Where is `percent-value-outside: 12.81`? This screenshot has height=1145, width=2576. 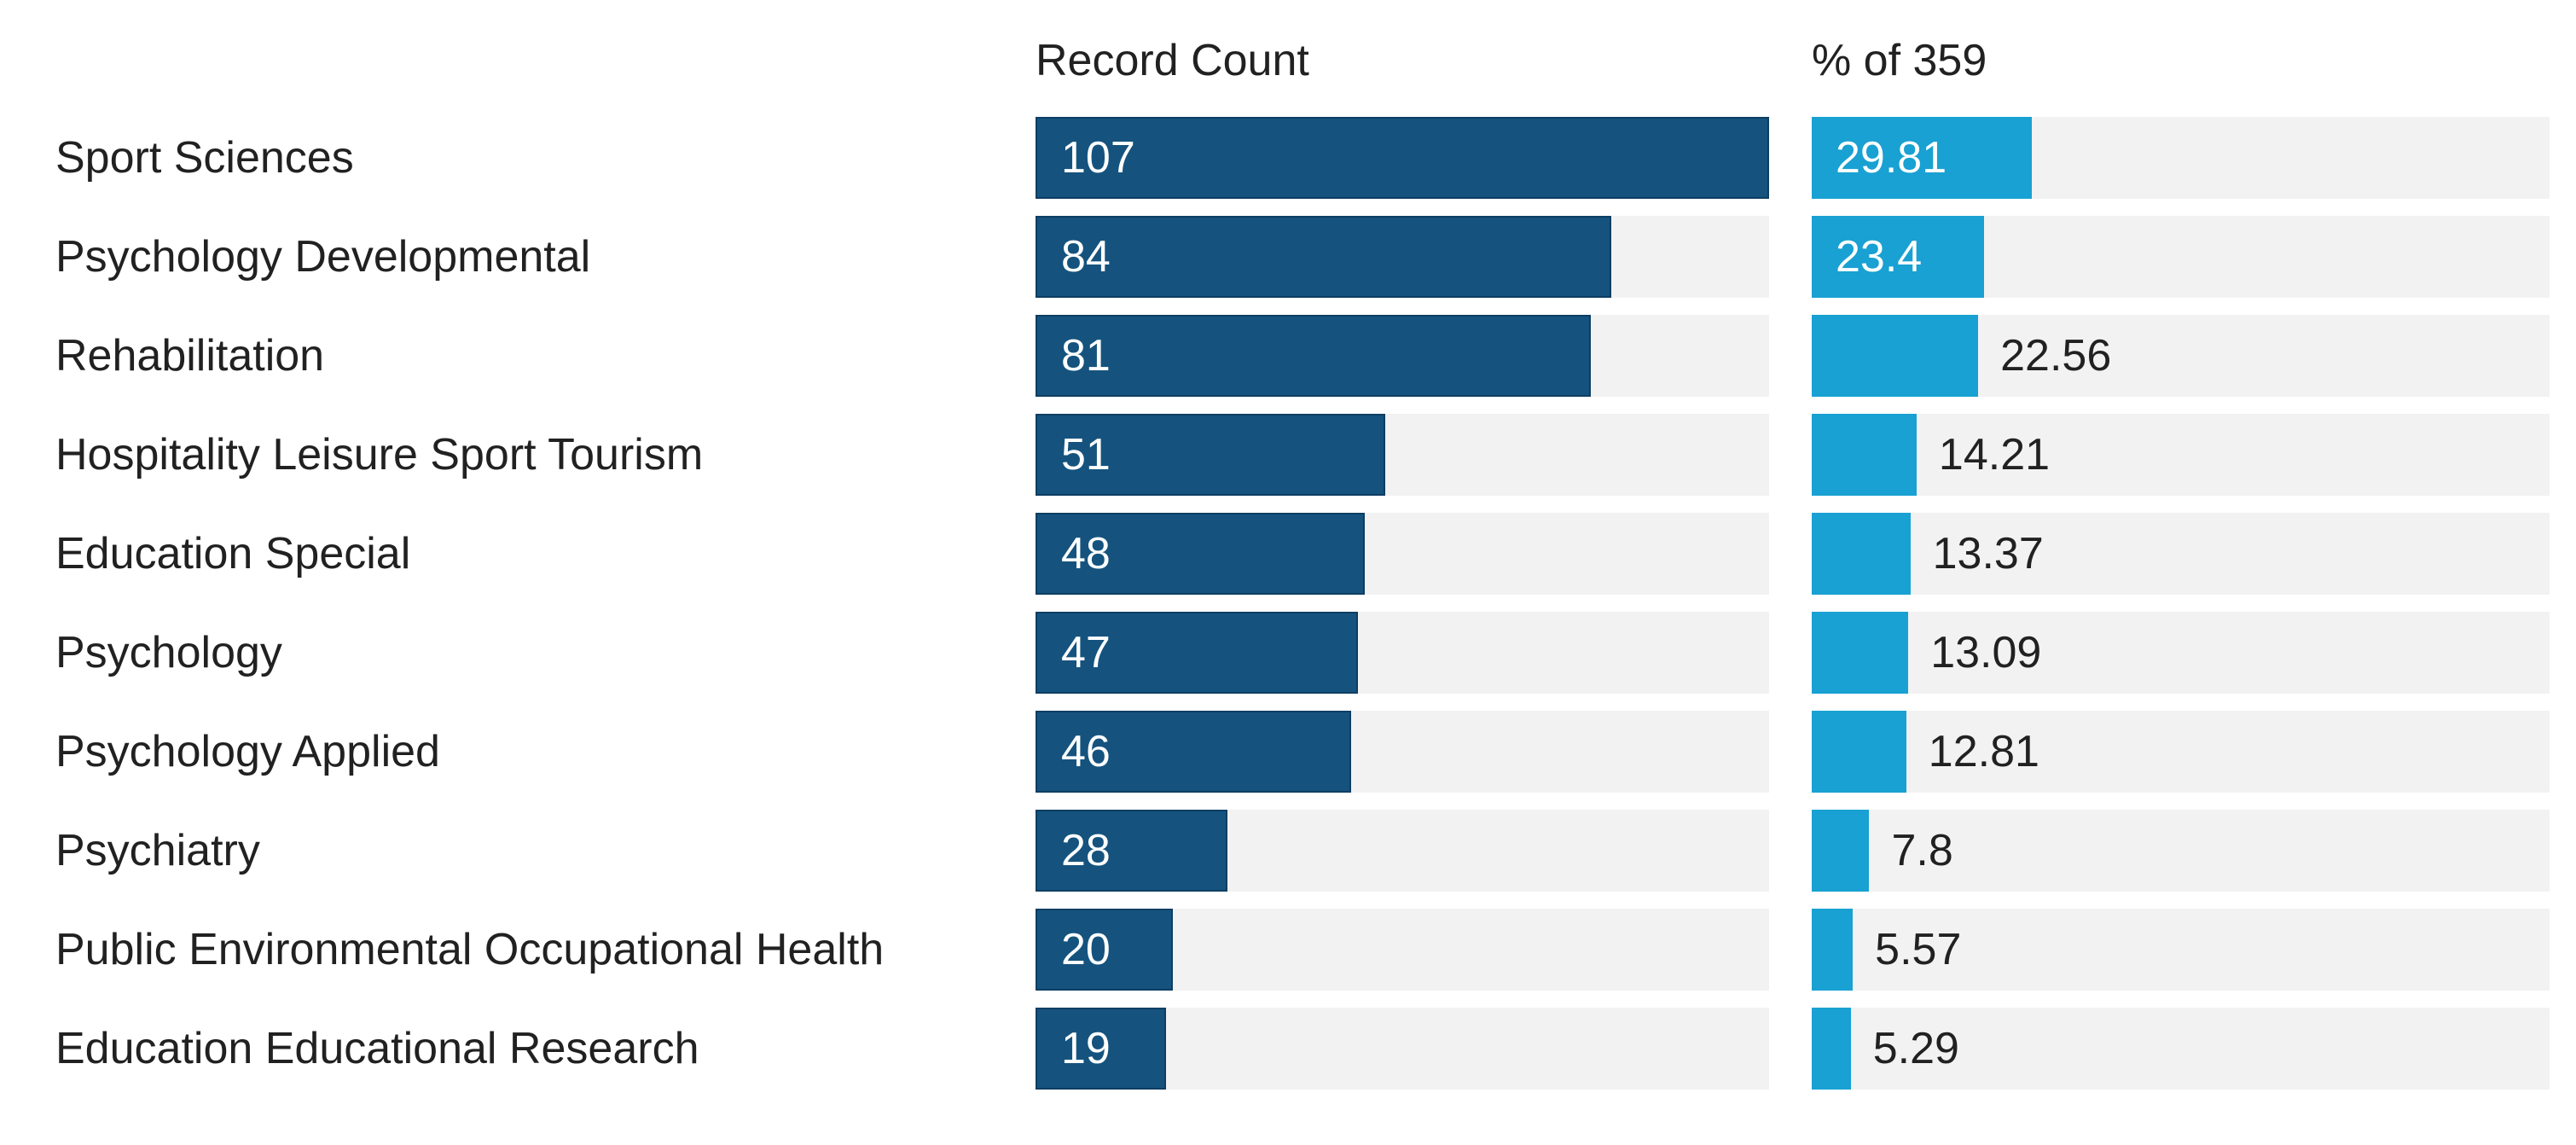 percent-value-outside: 12.81 is located at coordinates (1983, 751).